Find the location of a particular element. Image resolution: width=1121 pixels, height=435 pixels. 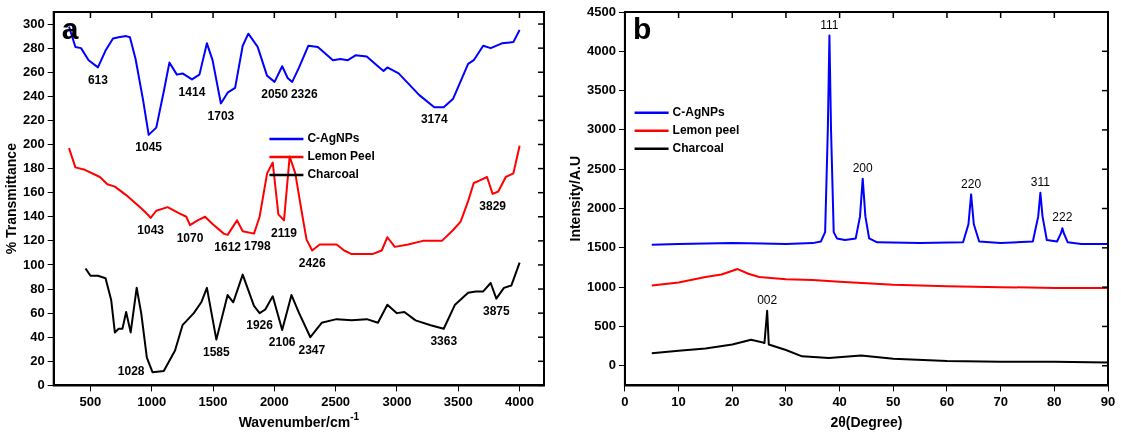

y-tick-label: 3000 is located at coordinates (601, 129).